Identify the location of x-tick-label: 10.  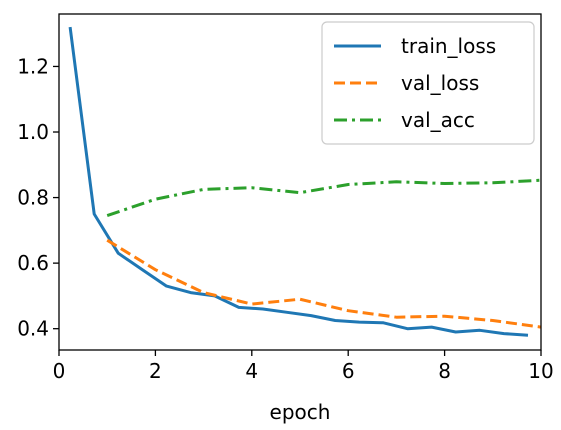
(540, 371).